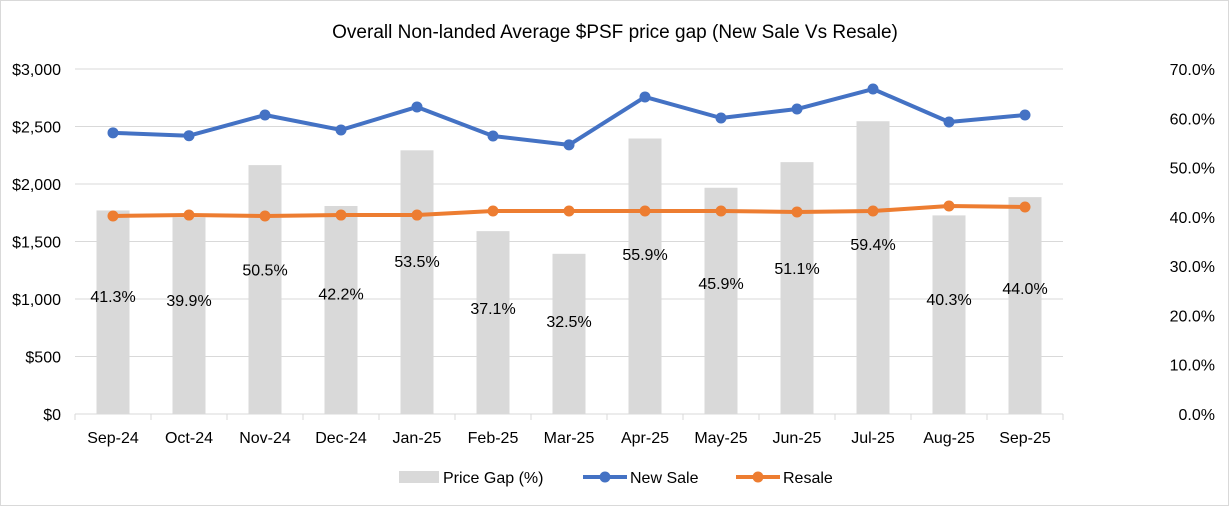  Describe the element at coordinates (416, 262) in the screenshot. I see `bar-data-label: 53.5%` at that location.